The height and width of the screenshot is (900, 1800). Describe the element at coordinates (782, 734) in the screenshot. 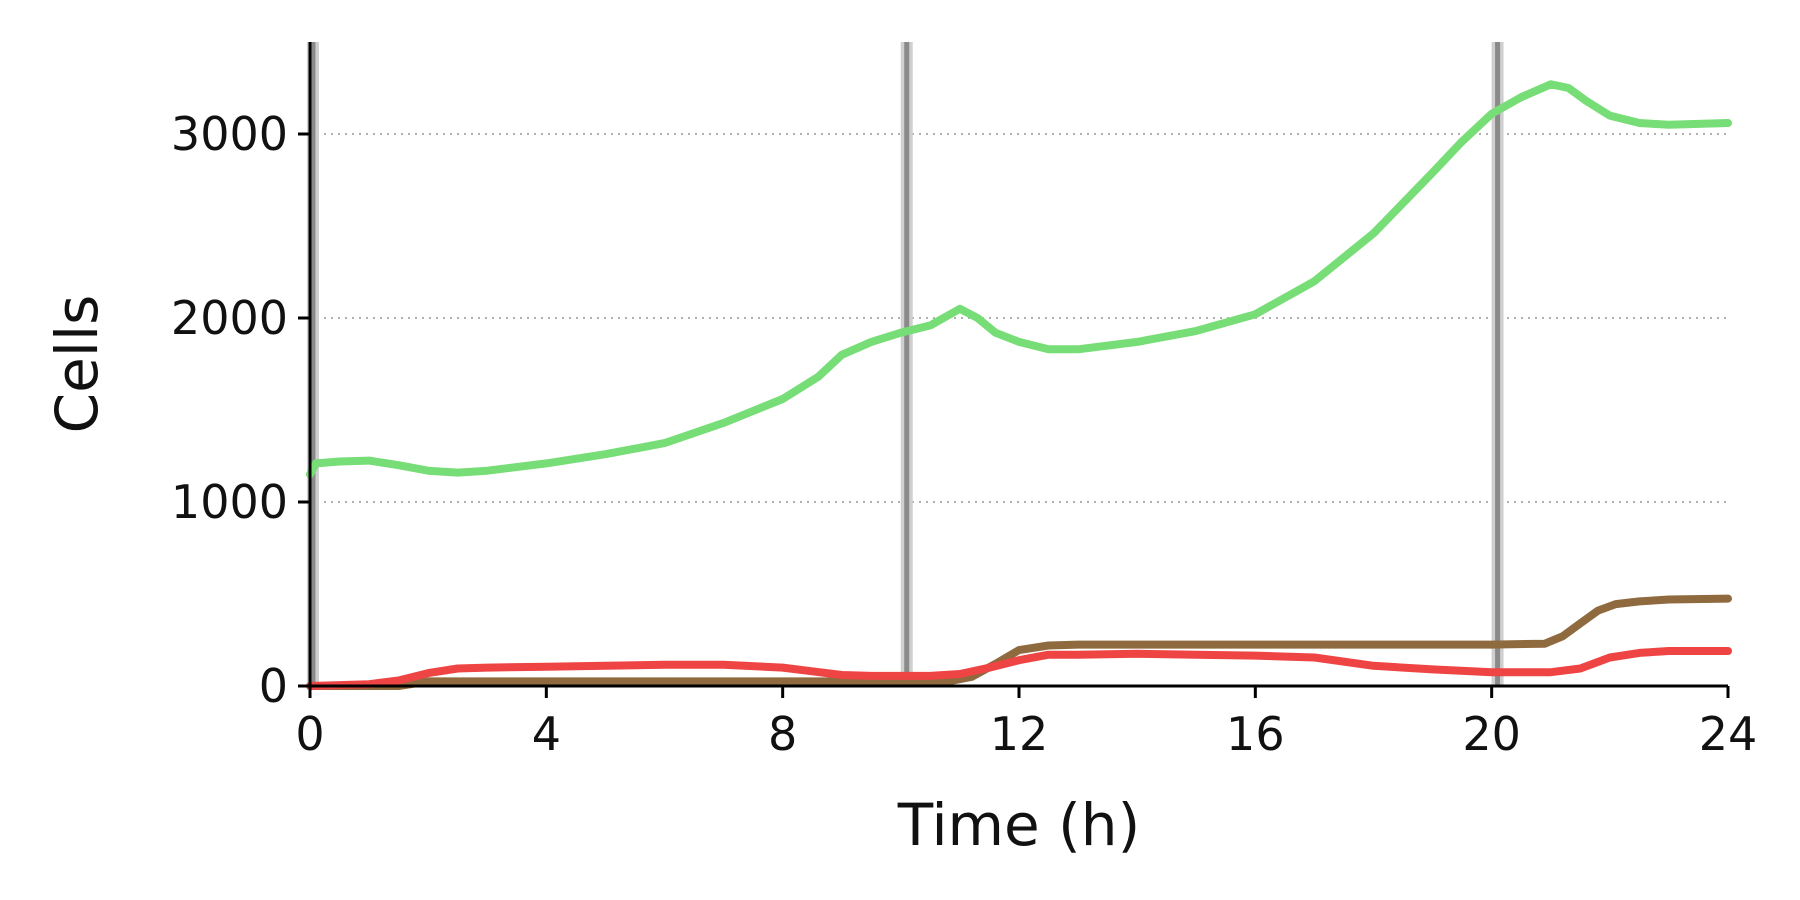

I see `x-tick-label: 8` at that location.